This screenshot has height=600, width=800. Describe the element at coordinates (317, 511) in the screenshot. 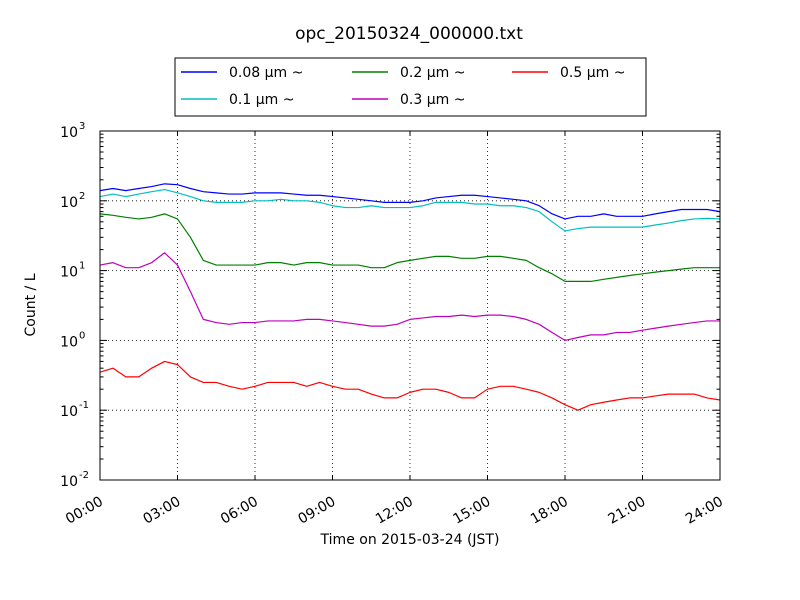

I see `x-tick-label: 09:00` at that location.